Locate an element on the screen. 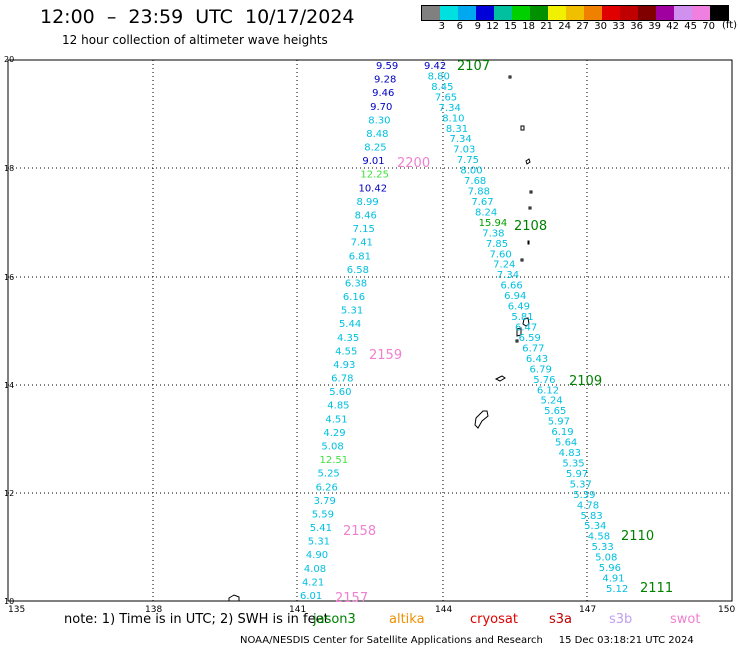  latitude-tick-label: 14 is located at coordinates (9, 385).